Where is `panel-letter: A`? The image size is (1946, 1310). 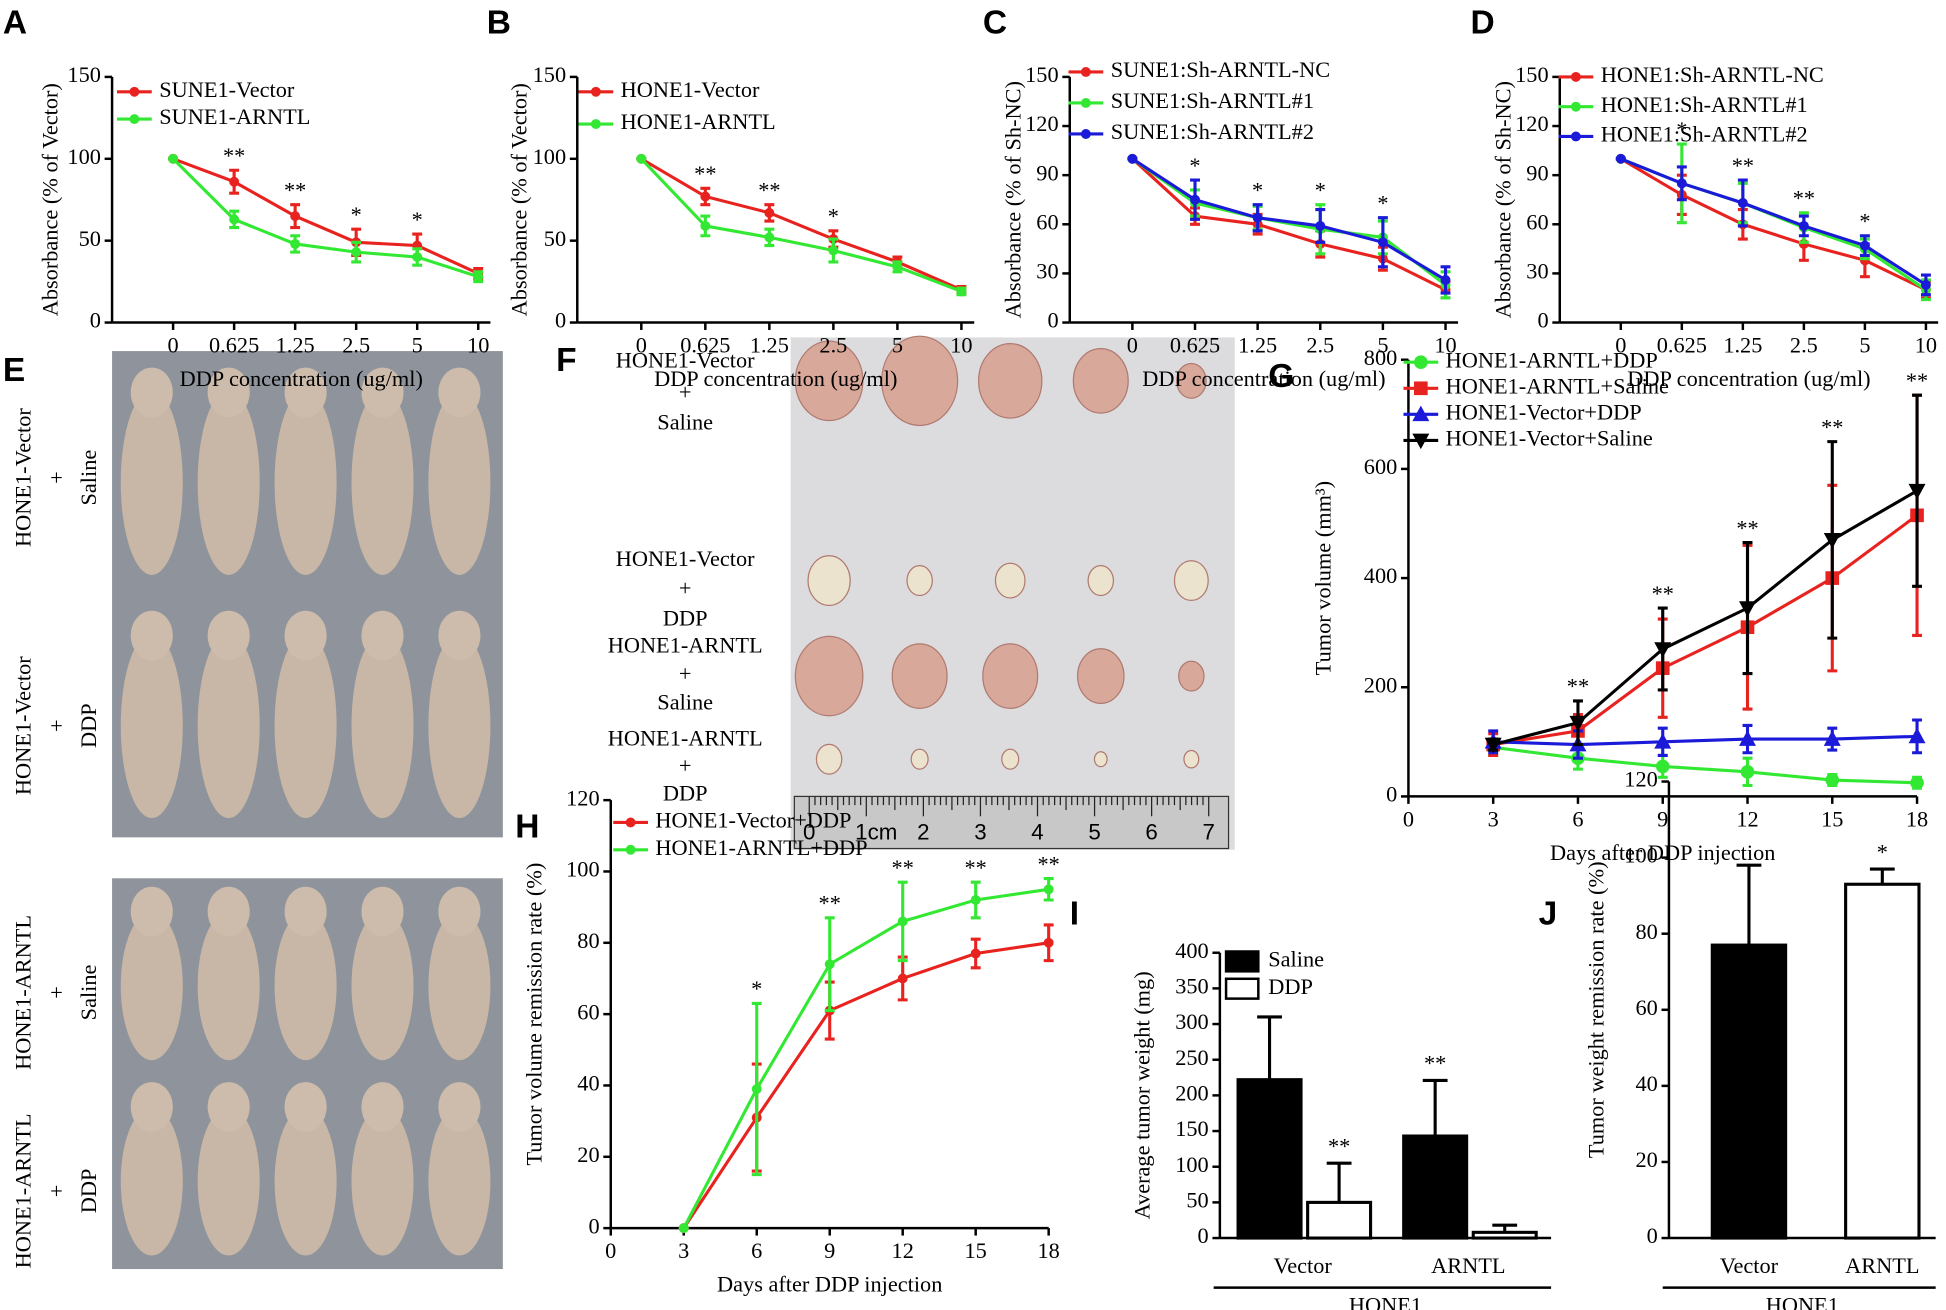
panel-letter: A is located at coordinates (15, 23).